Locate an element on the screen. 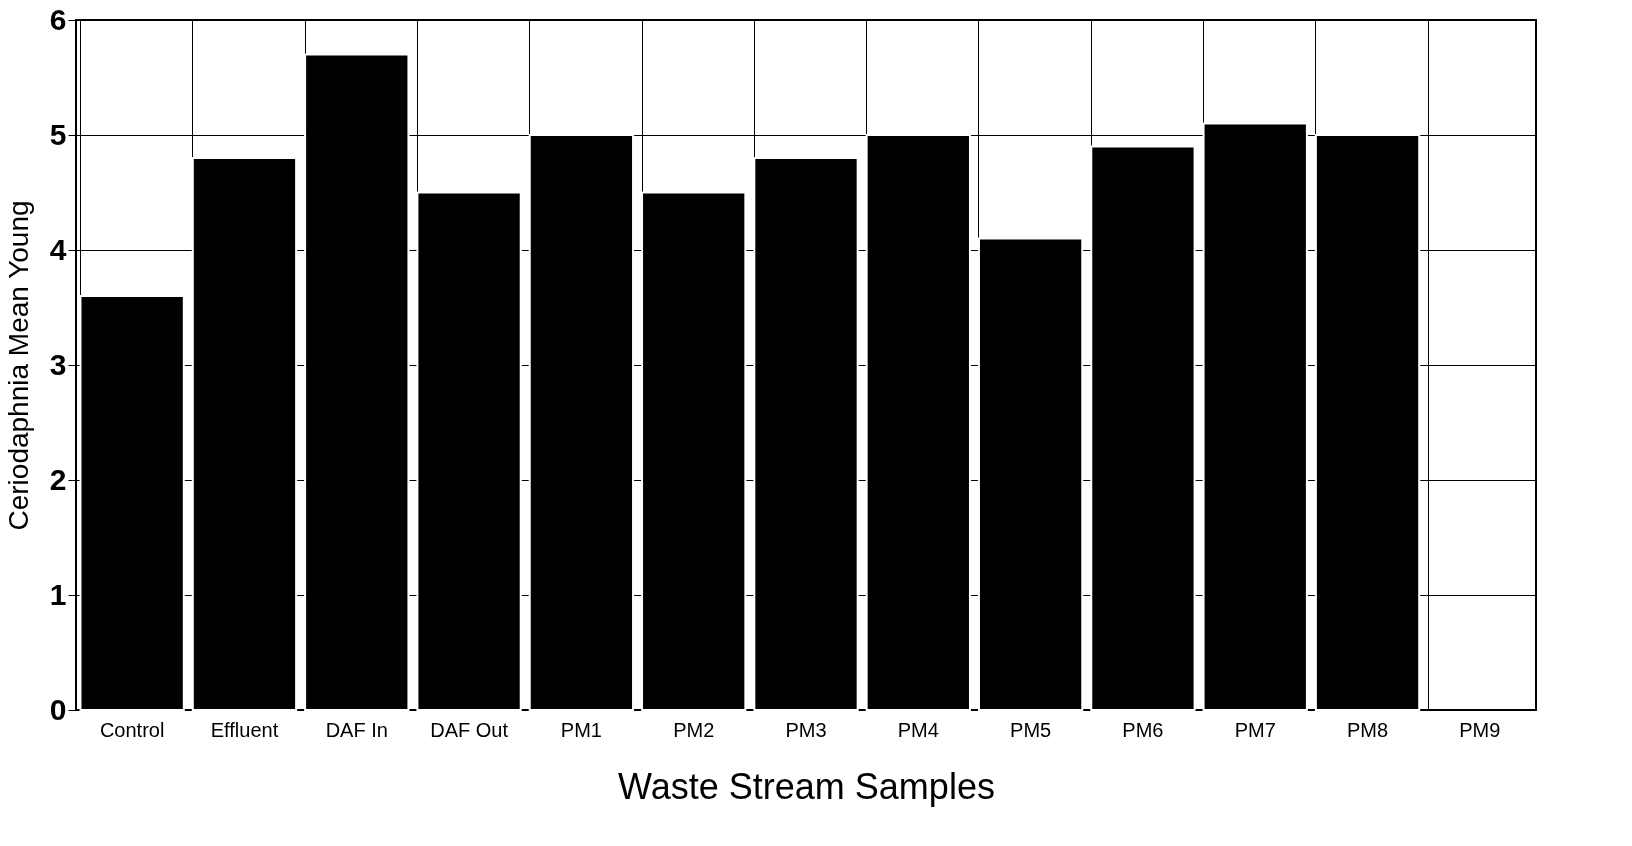 The width and height of the screenshot is (1632, 846). x-tick-label: PM4 is located at coordinates (918, 729).